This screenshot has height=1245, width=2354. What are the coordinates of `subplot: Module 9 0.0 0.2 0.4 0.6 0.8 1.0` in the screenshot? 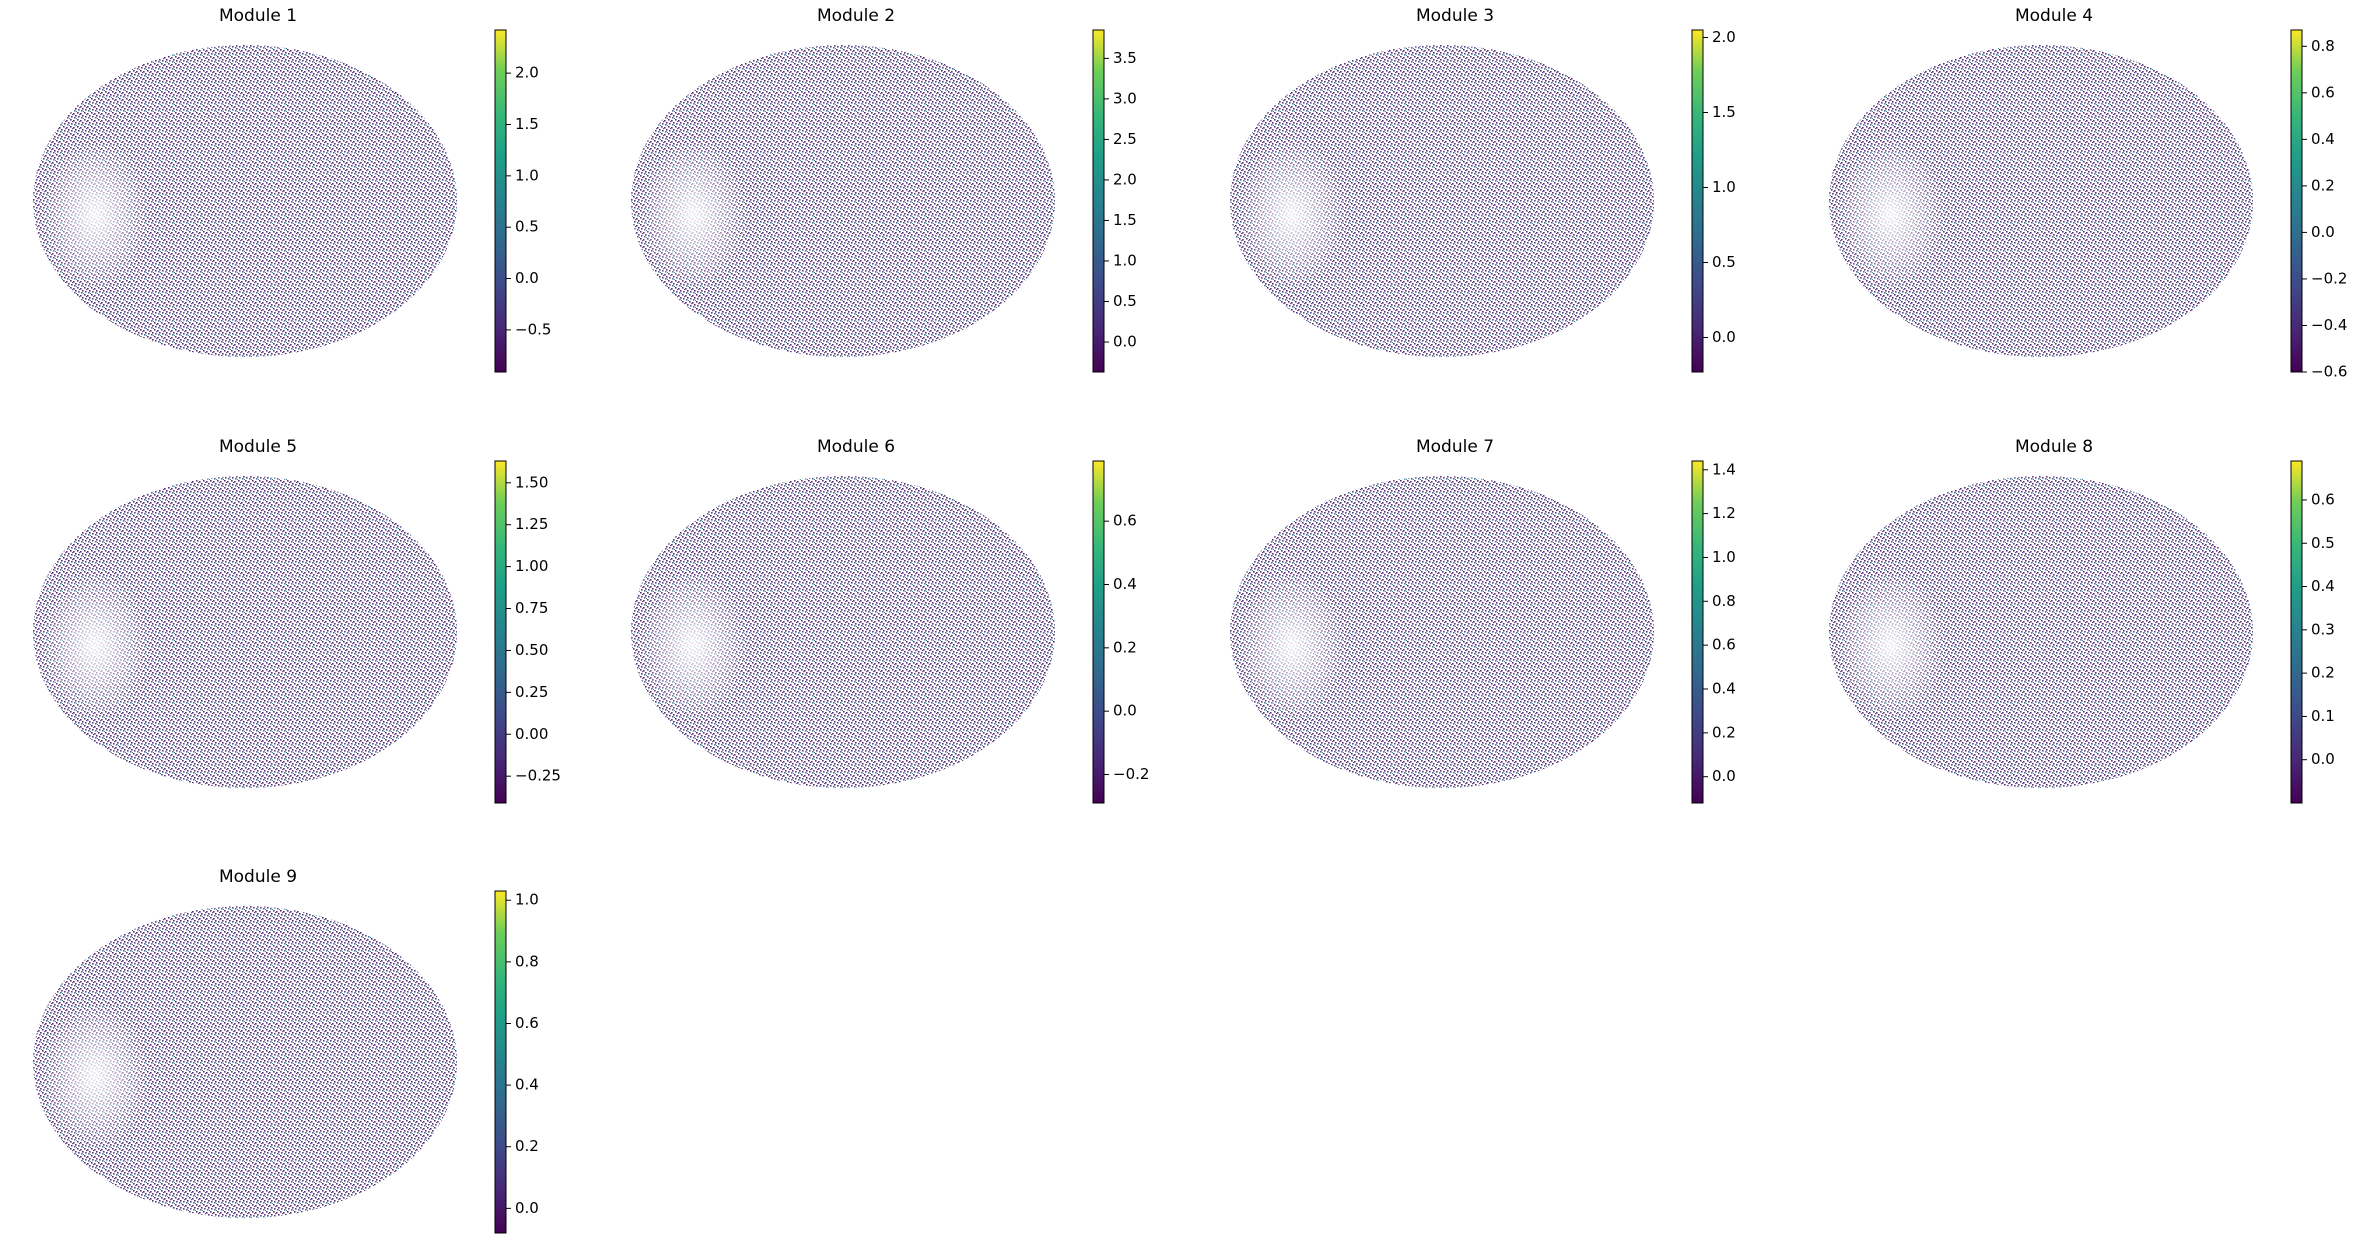 It's located at (286, 1050).